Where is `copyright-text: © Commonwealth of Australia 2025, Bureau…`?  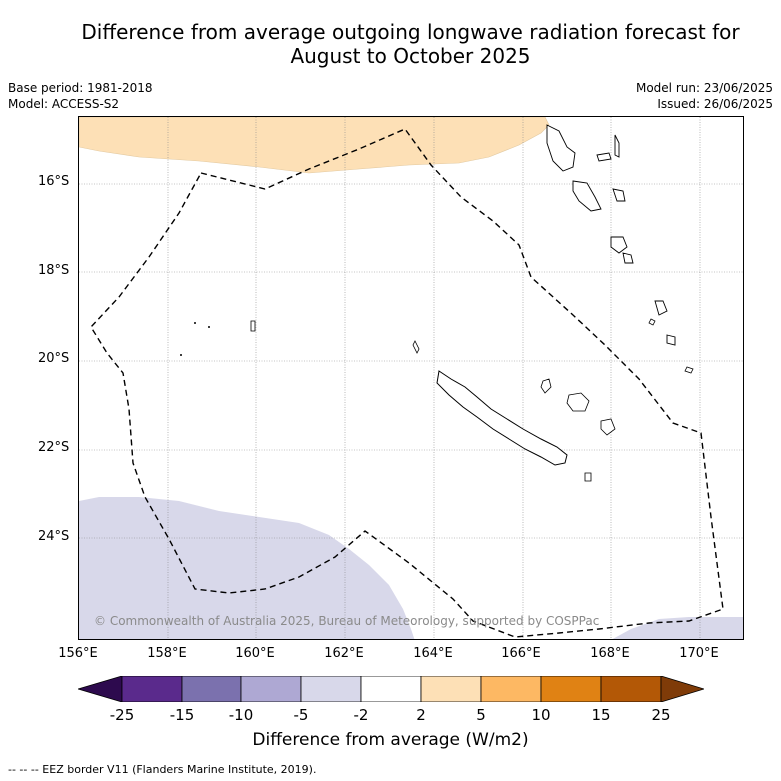 copyright-text: © Commonwealth of Australia 2025, Bureau… is located at coordinates (347, 621).